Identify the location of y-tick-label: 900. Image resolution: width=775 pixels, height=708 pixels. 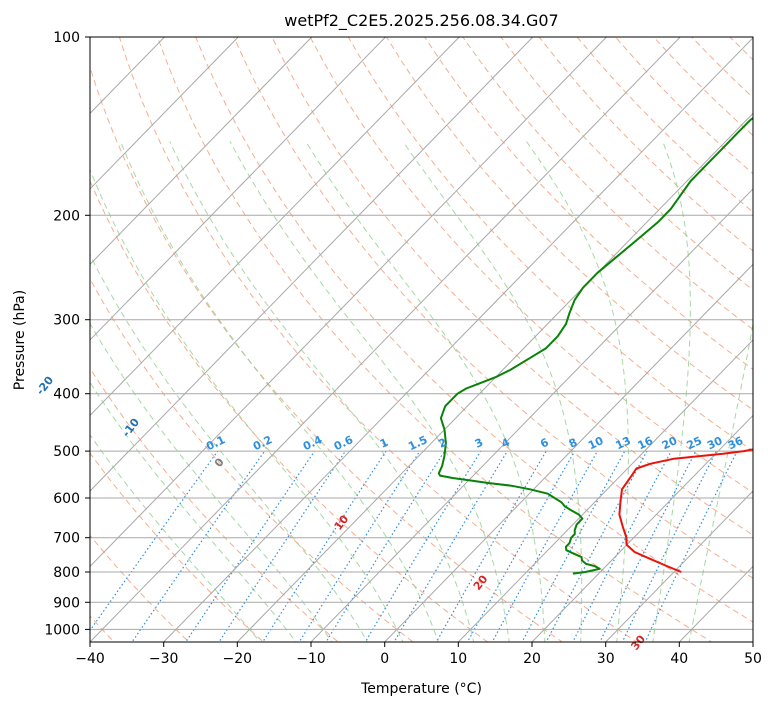
(66, 603).